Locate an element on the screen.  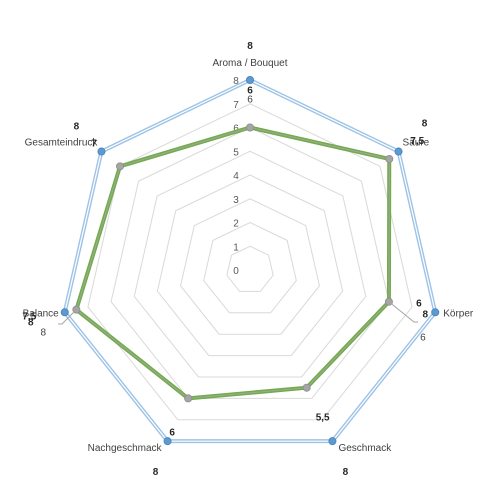
tick-label-8: 8 is located at coordinates (236, 81).